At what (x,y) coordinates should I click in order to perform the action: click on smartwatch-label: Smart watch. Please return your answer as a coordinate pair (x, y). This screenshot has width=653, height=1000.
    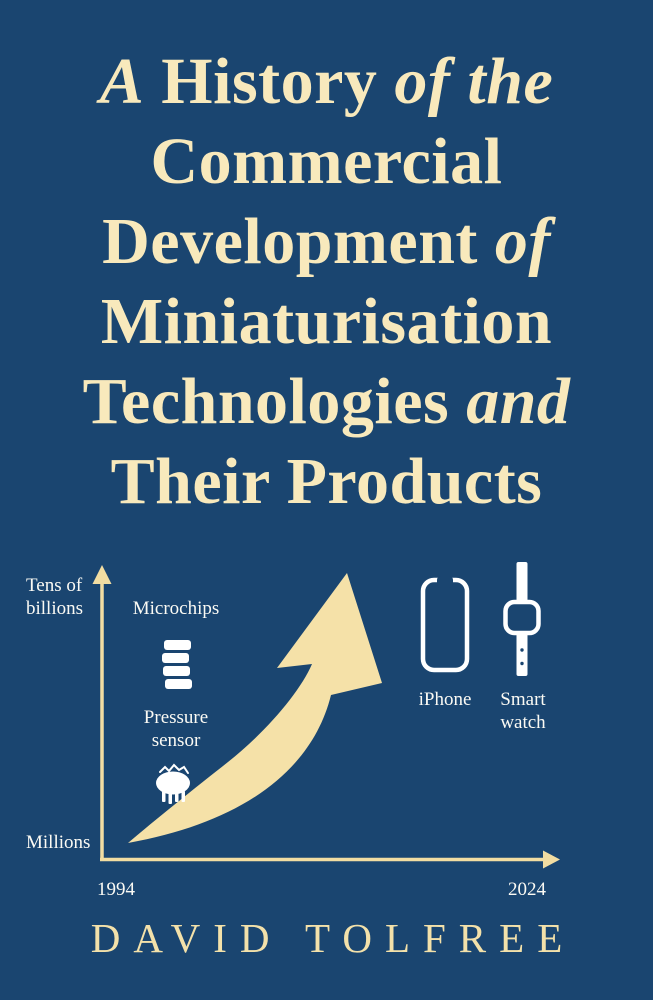
    Looking at the image, I should click on (523, 711).